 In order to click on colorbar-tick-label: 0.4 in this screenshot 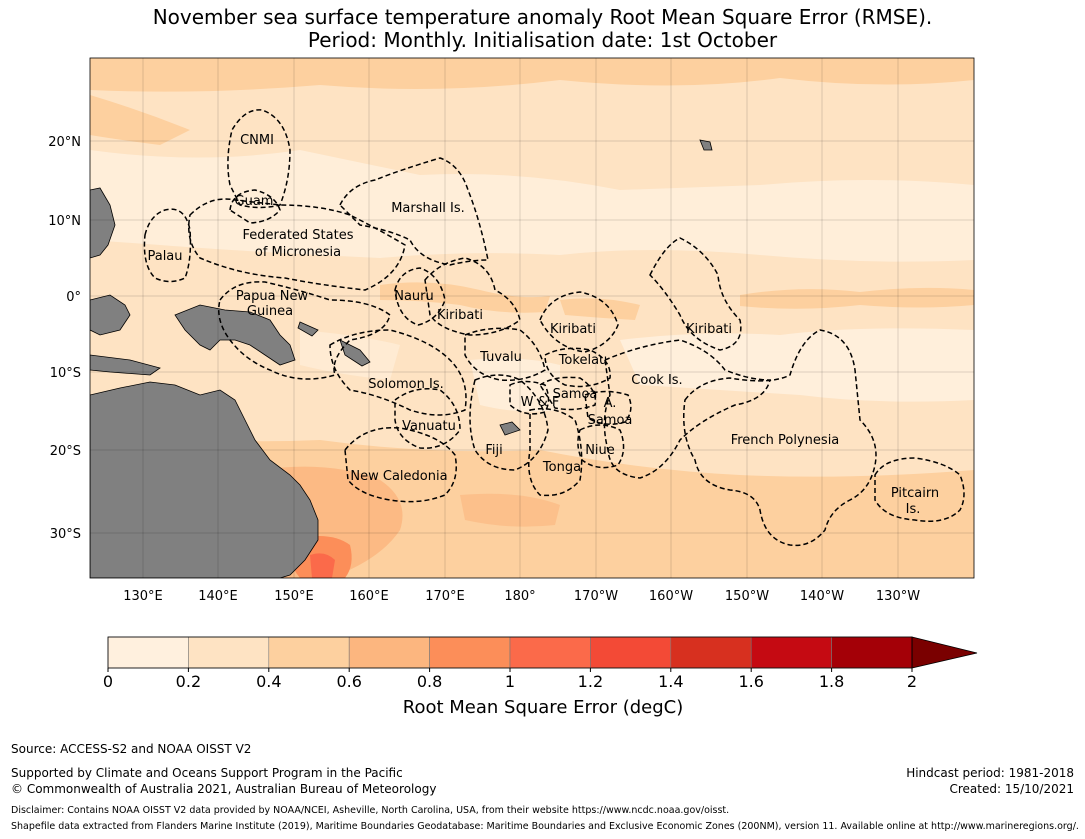, I will do `click(268, 681)`.